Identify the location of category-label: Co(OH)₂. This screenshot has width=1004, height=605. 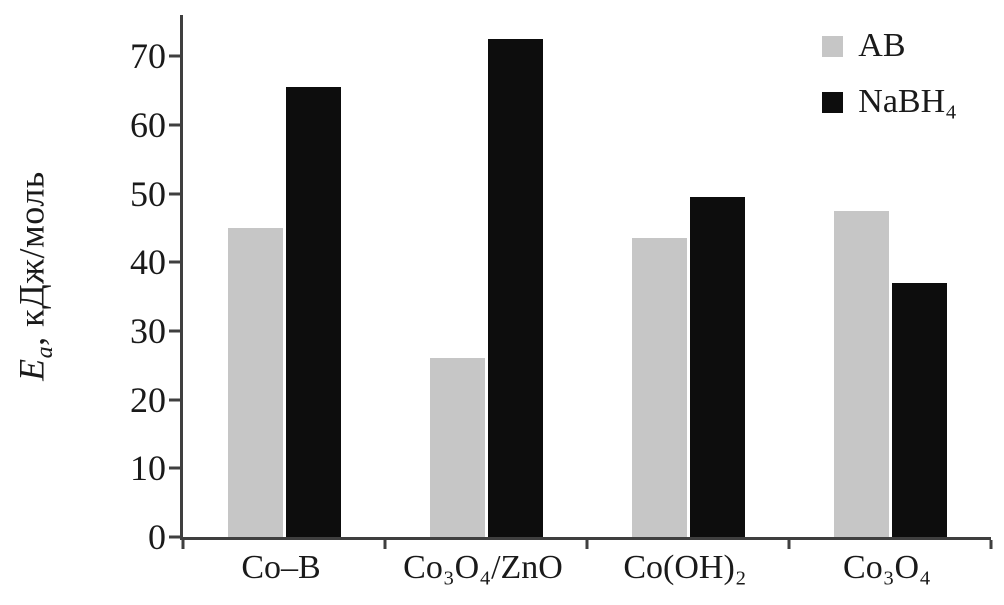
(685, 567).